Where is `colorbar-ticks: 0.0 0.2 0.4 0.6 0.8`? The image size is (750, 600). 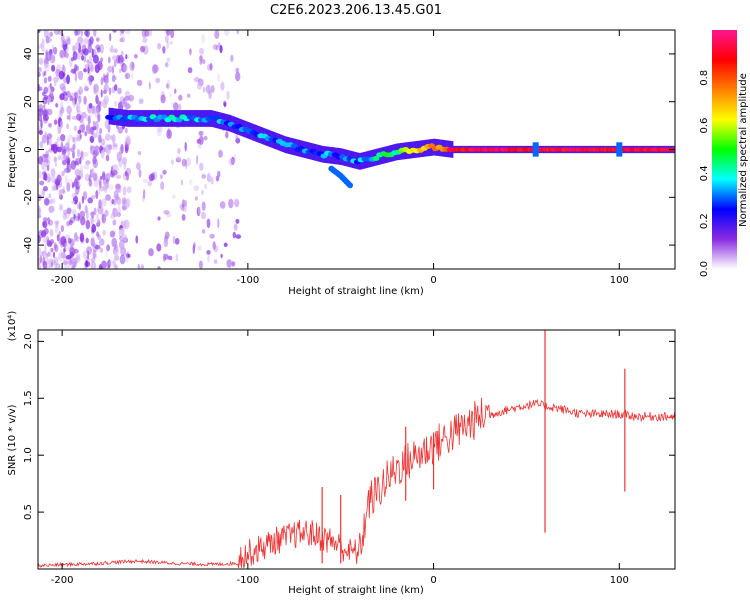 colorbar-ticks: 0.0 0.2 0.4 0.6 0.8 is located at coordinates (704, 173).